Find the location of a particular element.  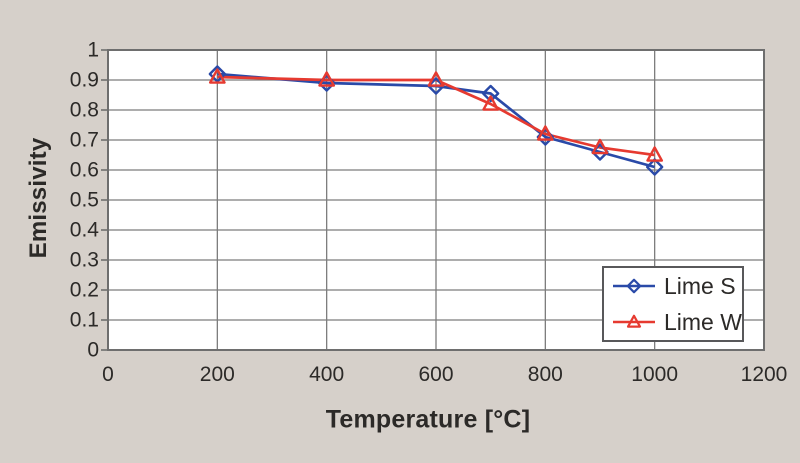

y-tick-label: 1 is located at coordinates (93, 50).